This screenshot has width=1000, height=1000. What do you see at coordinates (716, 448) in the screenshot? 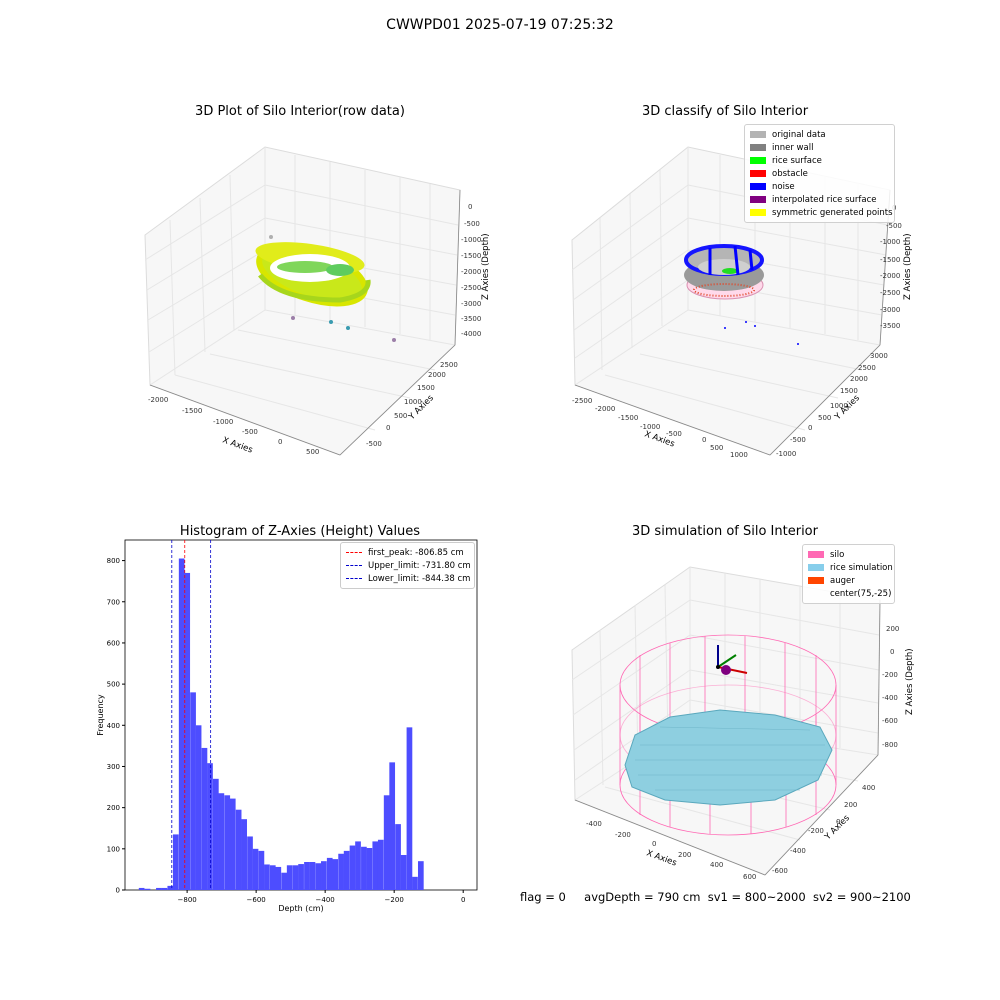
I see `x-tick: 500` at bounding box center [716, 448].